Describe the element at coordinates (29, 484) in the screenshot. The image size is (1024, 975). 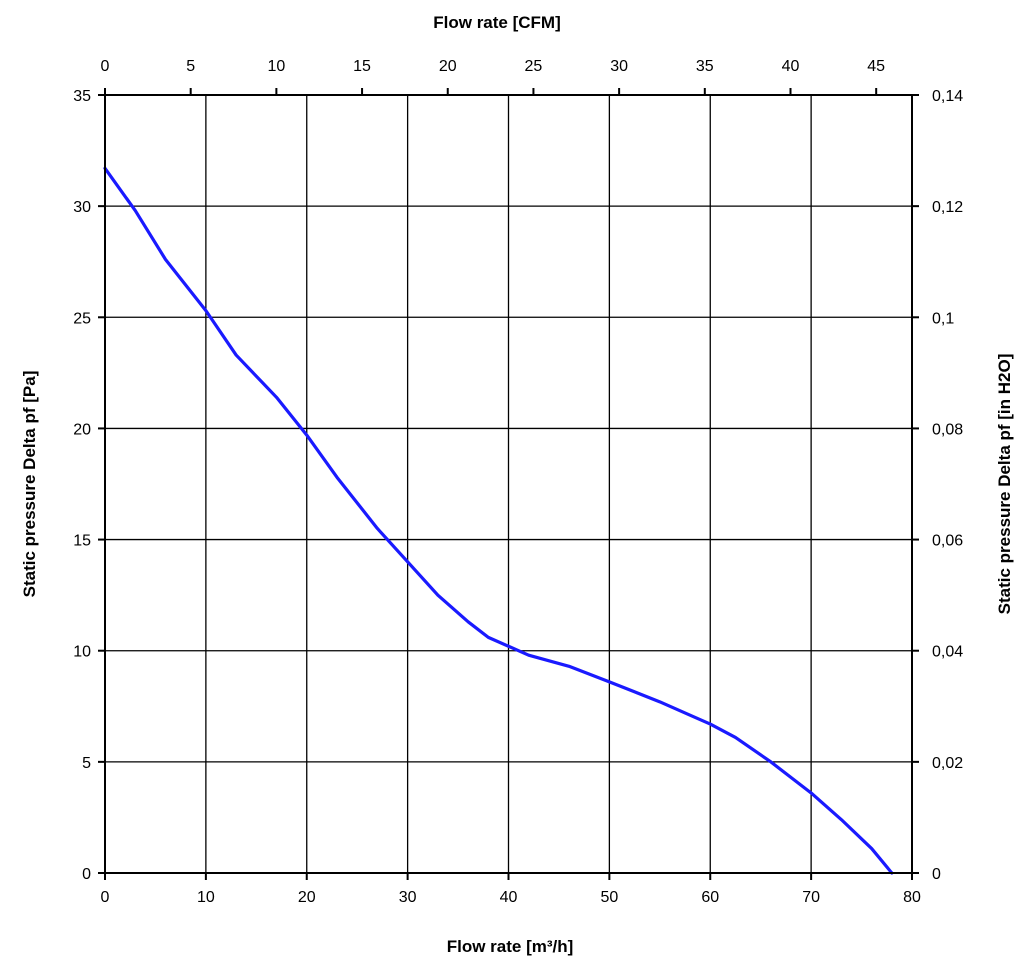
I see `y-axis-title: Static pressure Delta pf [Pa]` at that location.